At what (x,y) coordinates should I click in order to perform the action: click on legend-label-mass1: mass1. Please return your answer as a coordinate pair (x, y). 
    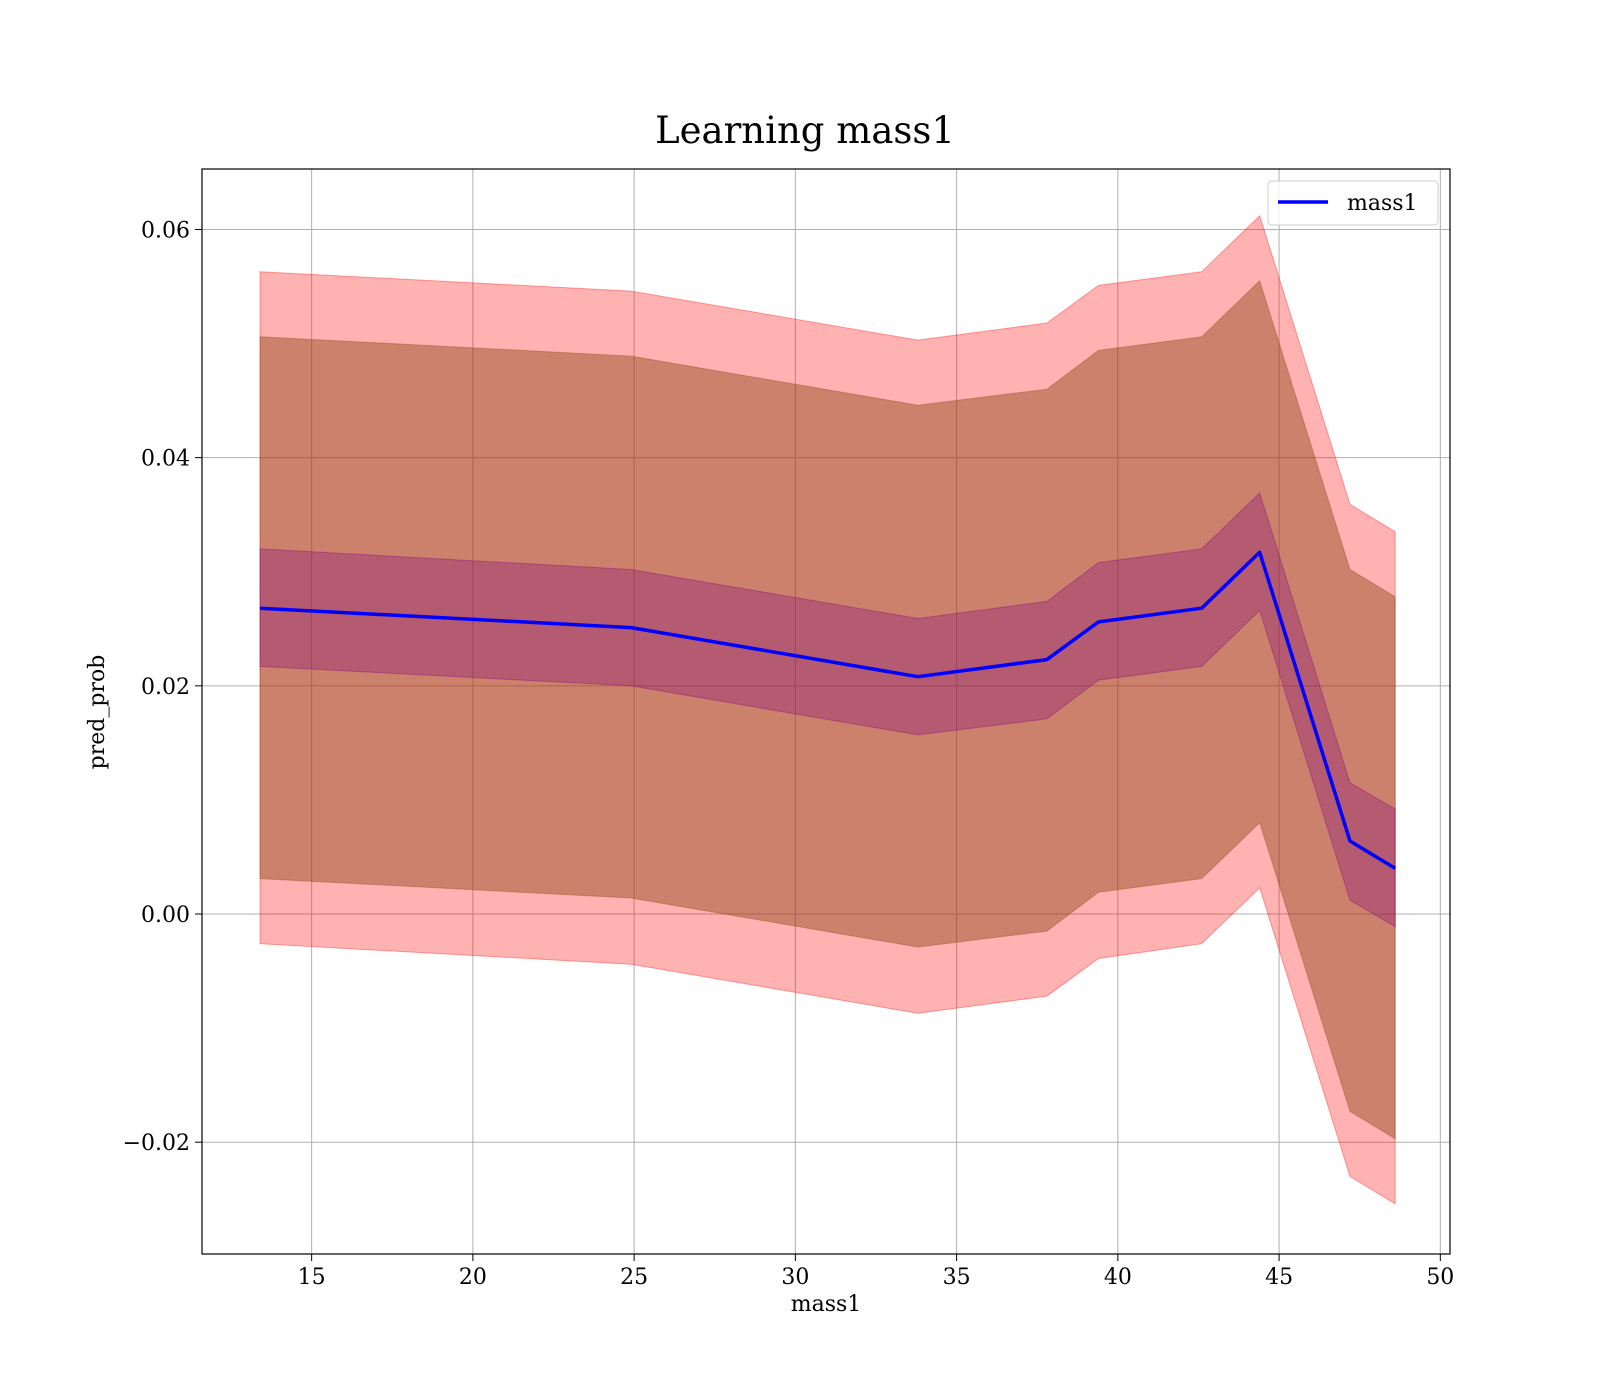
    Looking at the image, I should click on (1382, 203).